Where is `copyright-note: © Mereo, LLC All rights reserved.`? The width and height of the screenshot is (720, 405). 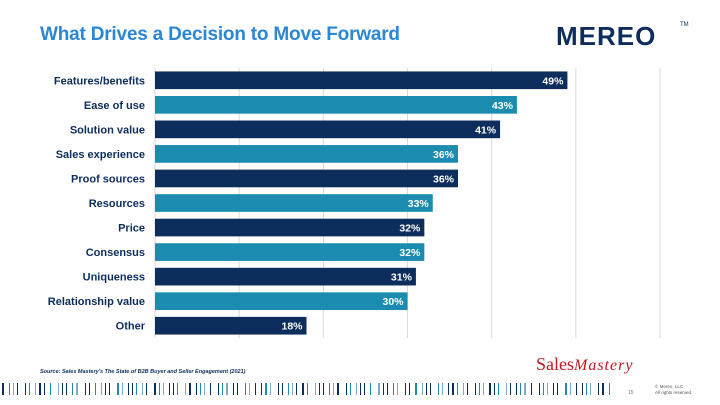 copyright-note: © Mereo, LLC All rights reserved. is located at coordinates (673, 390).